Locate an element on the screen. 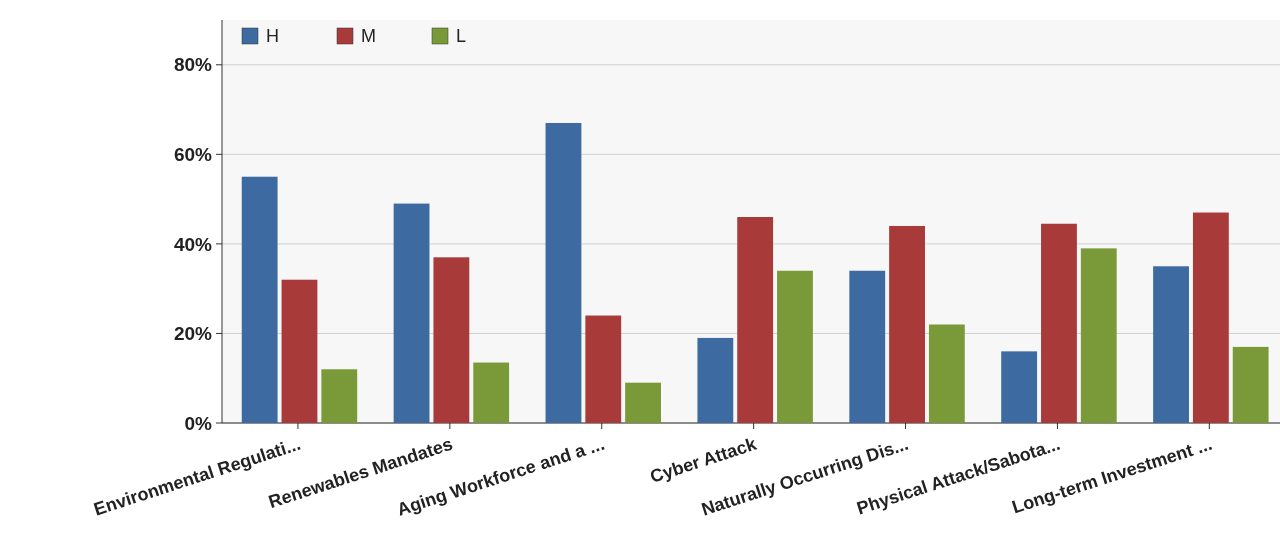 The width and height of the screenshot is (1280, 560). y-tick-label: 20% is located at coordinates (193, 334).